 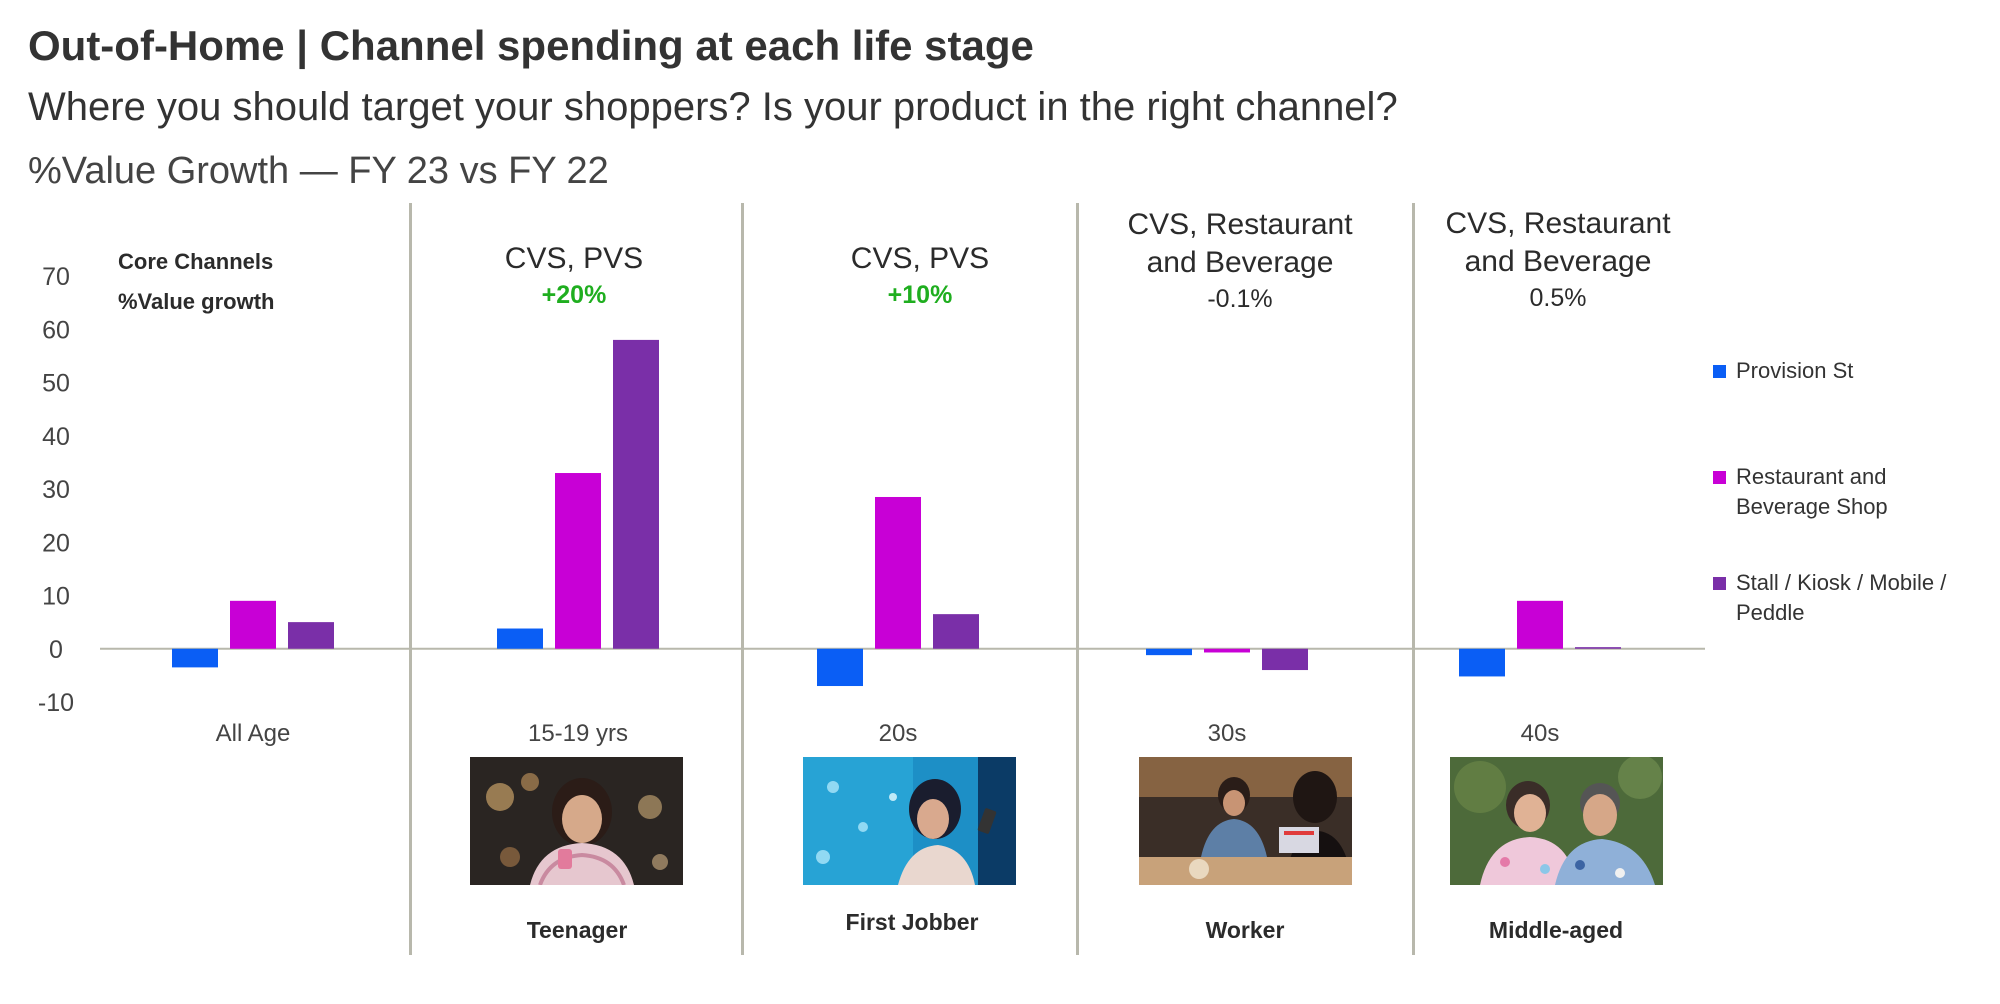 I want to click on panel-header-30s: CVS, Restaurant and Beverage -0.1%, so click(x=1240, y=261).